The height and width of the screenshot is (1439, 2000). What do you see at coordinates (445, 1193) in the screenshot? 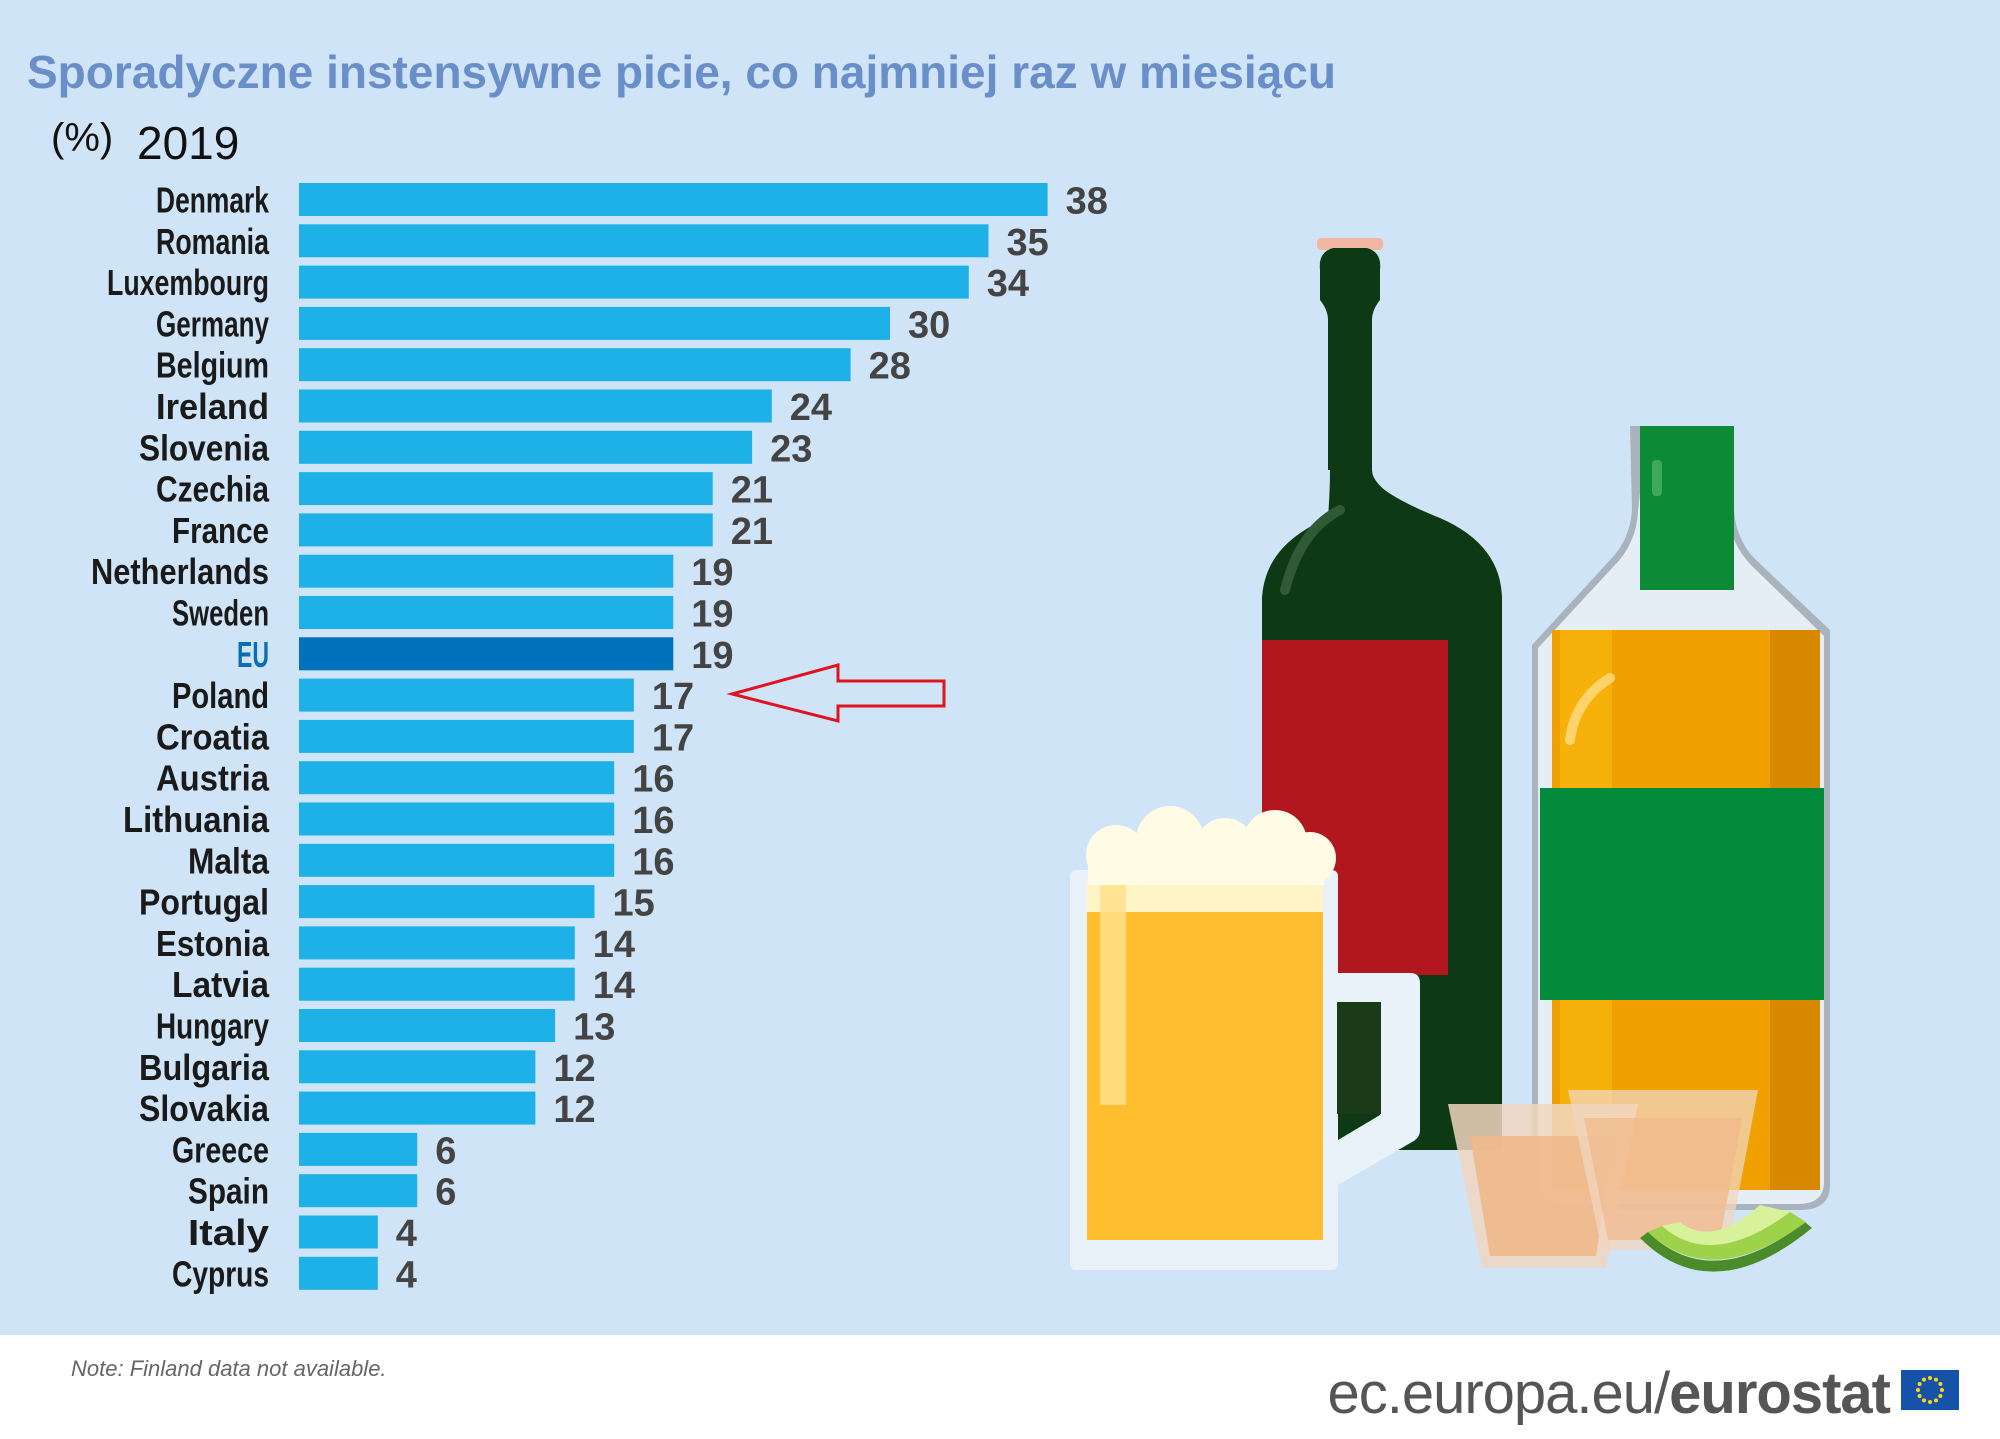
I see `value-label-spain: 6` at bounding box center [445, 1193].